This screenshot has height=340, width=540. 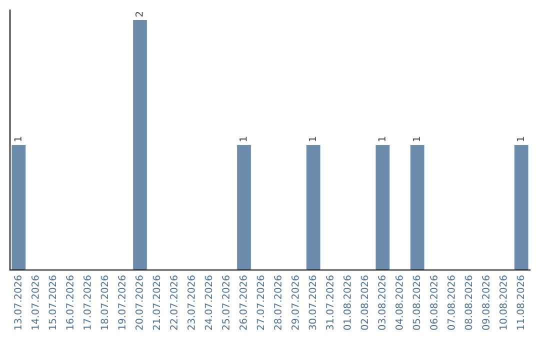 I want to click on x-tick-label: 14.07.2026, so click(x=35, y=302).